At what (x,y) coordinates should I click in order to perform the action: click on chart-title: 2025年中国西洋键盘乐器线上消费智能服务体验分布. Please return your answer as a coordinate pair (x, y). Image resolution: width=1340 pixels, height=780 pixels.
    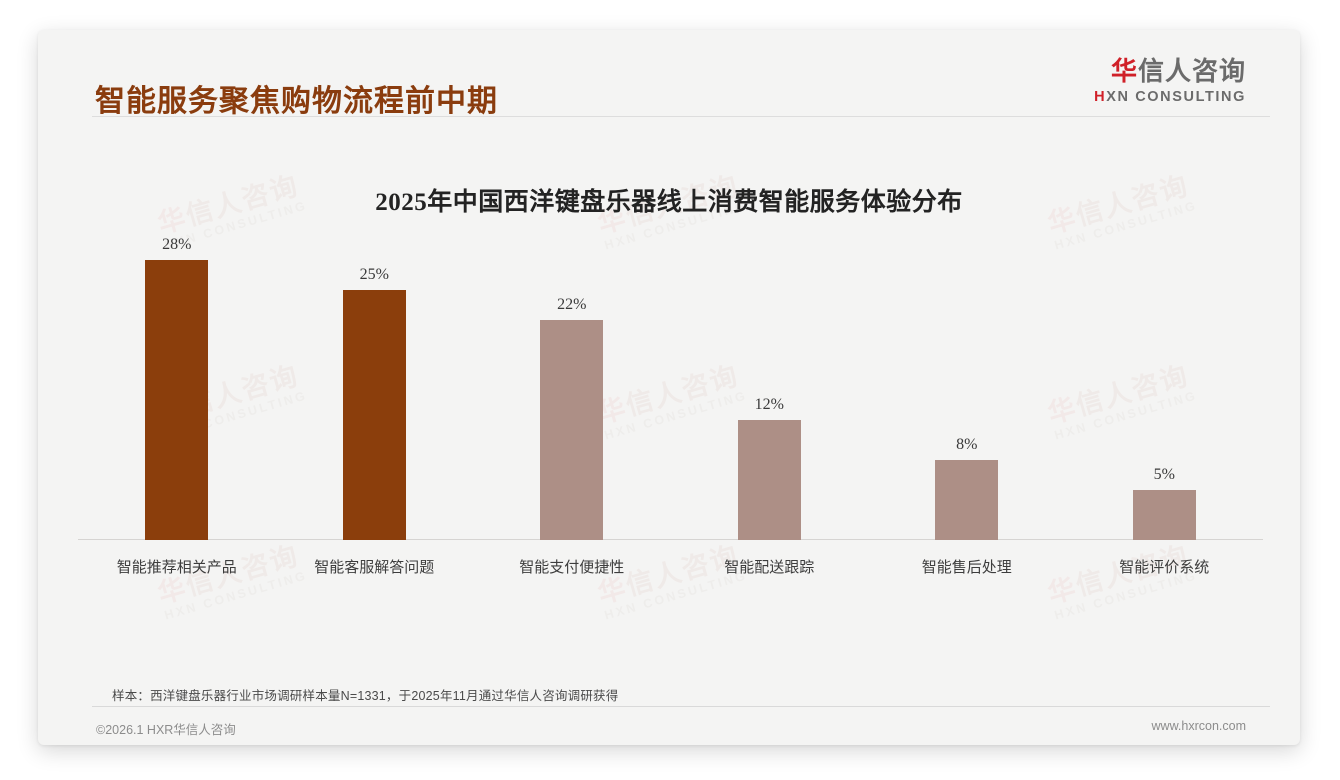
    Looking at the image, I should click on (669, 202).